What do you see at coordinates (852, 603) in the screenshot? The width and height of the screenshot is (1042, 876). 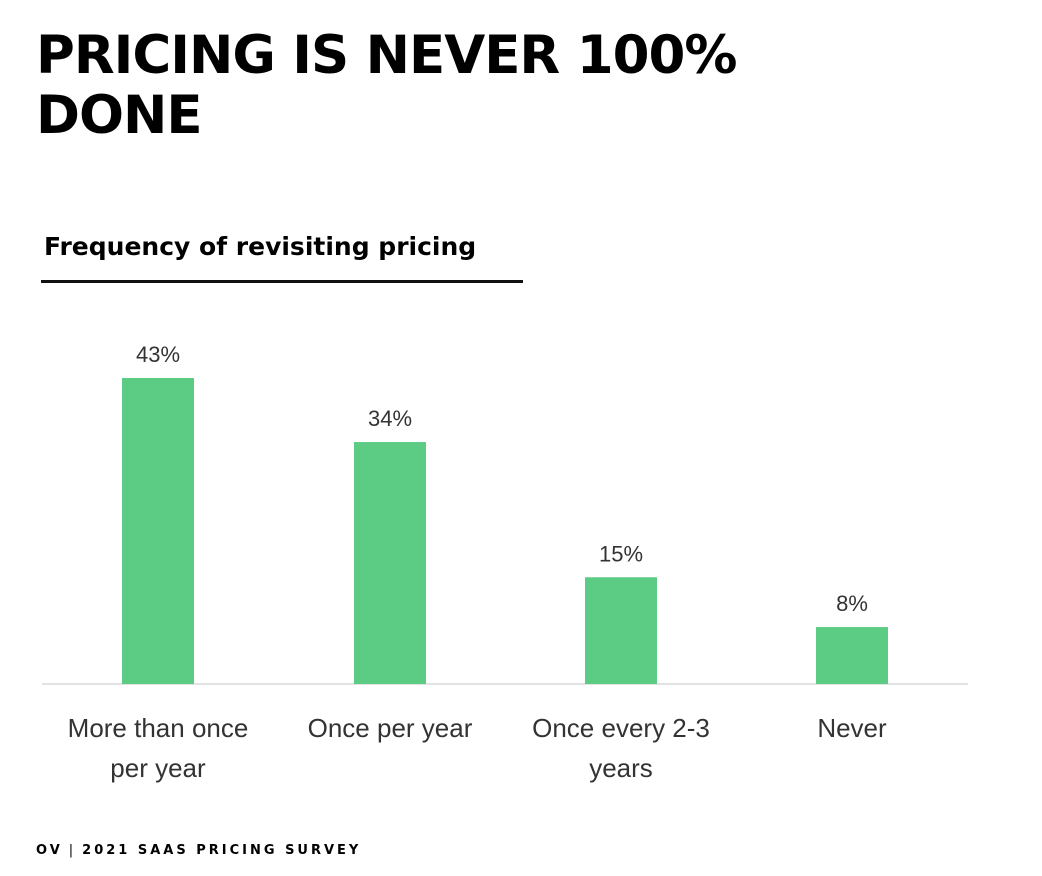 I see `data-label-3: 8%` at bounding box center [852, 603].